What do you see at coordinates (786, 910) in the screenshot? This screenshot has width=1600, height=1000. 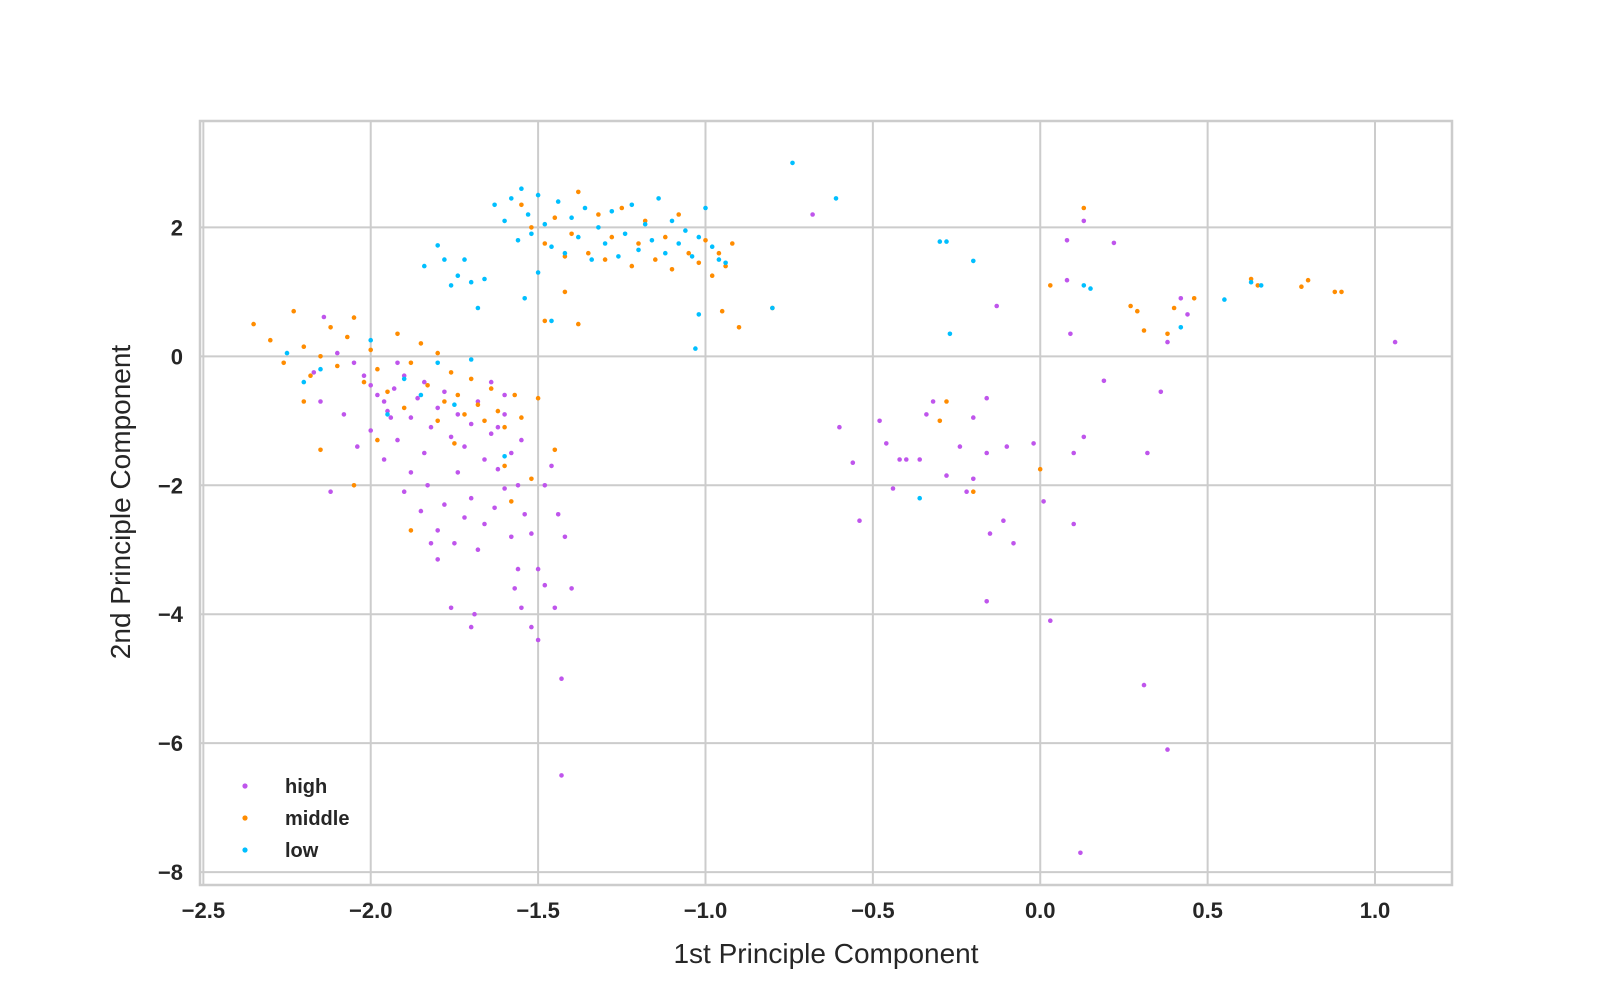 I see `x-axis-ticks: −2.5 −2.0 −1.5 −1.0 −0.5 0.0 0.5 1.0` at bounding box center [786, 910].